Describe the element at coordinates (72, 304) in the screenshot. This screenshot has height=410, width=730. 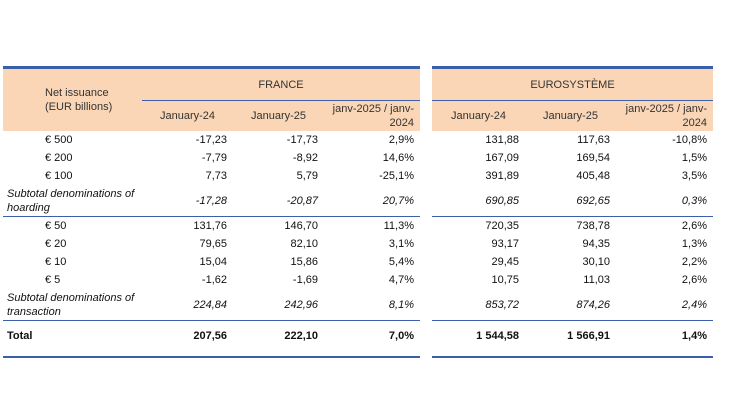
I see `row-label: Subtotal denominations of transaction` at that location.